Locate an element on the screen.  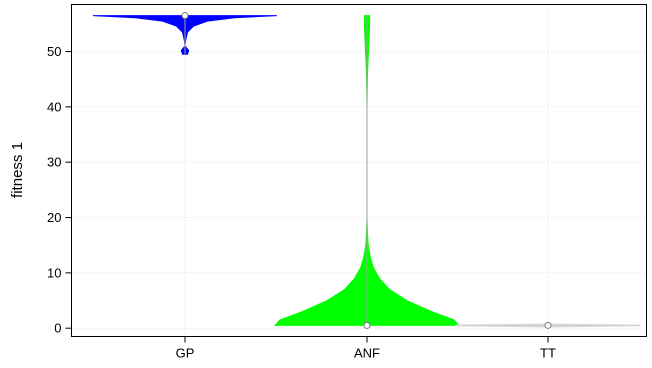
y-tick-label: 20 is located at coordinates (54, 217).